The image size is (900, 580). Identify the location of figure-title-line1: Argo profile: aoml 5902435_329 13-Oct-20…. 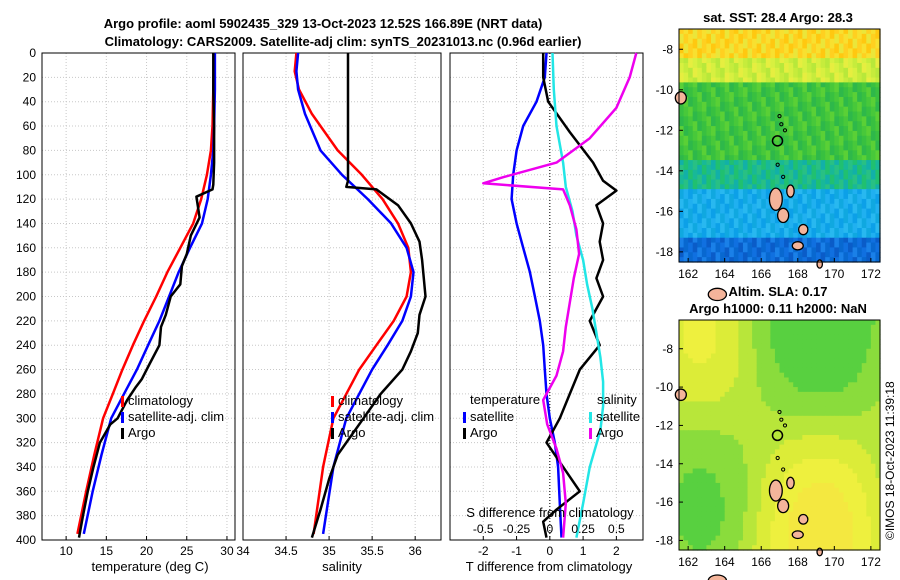
(323, 23).